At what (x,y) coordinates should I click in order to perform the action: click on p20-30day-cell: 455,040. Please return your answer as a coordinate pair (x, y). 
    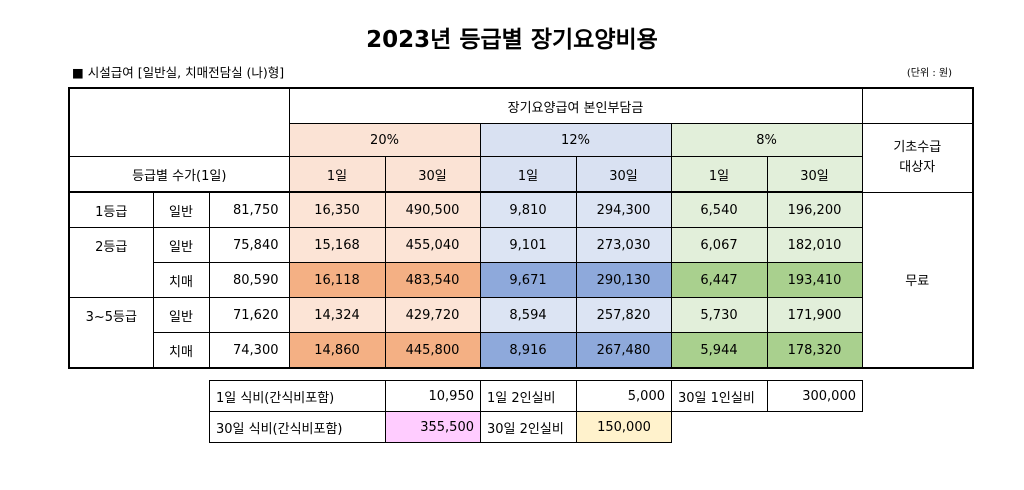
    Looking at the image, I should click on (432, 245).